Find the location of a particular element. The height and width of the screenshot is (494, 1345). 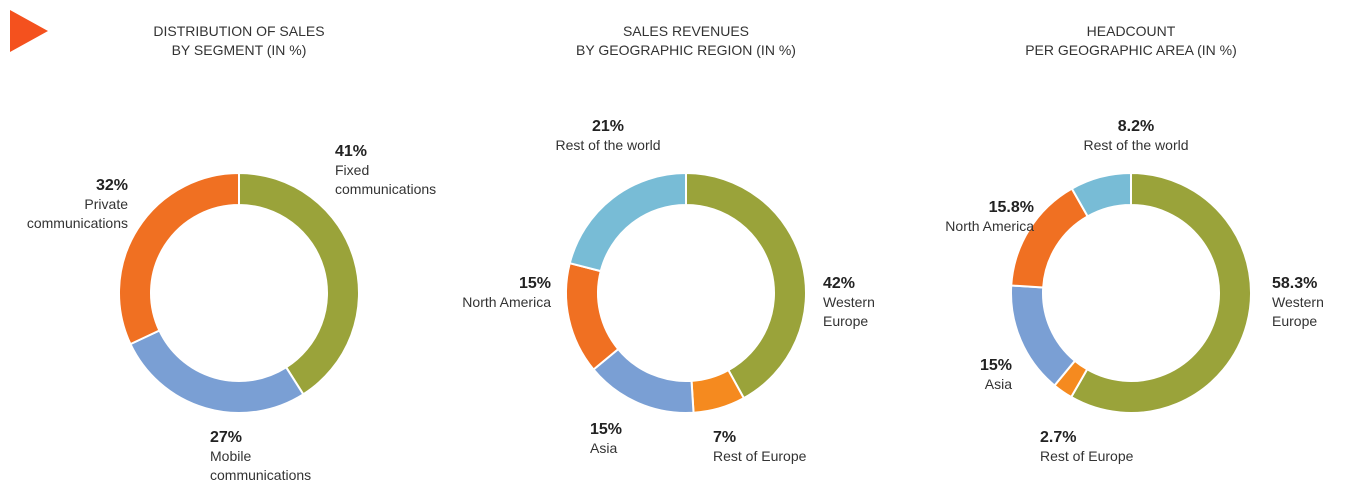

value-label: 32% is located at coordinates (111, 185).